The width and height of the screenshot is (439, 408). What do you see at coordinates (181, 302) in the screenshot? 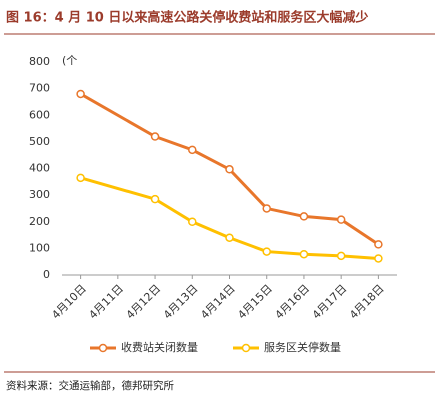
I see `x-tick-label: 4月13日` at bounding box center [181, 302].